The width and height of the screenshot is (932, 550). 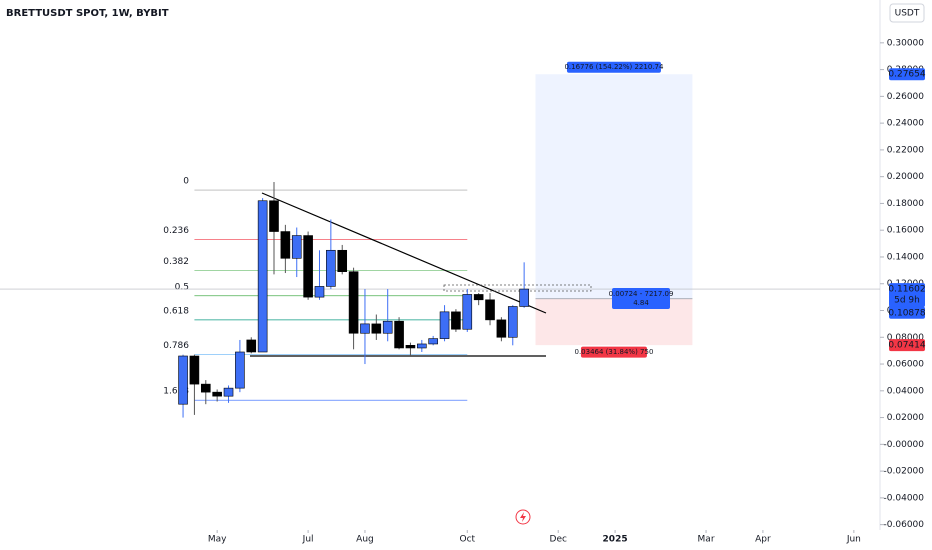 I want to click on x-tick-label: Aug, so click(x=365, y=540).